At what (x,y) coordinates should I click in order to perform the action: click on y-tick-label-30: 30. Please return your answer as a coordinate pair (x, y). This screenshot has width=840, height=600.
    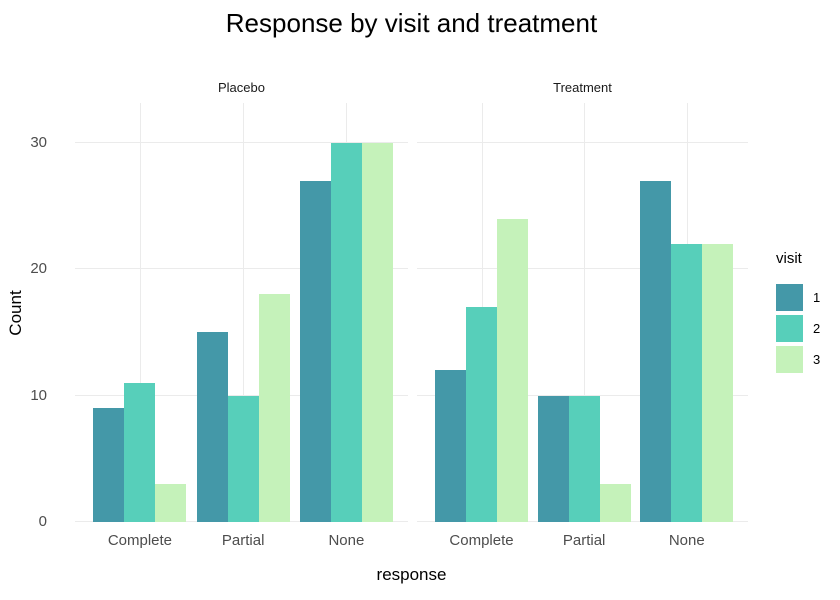
    Looking at the image, I should click on (38, 142).